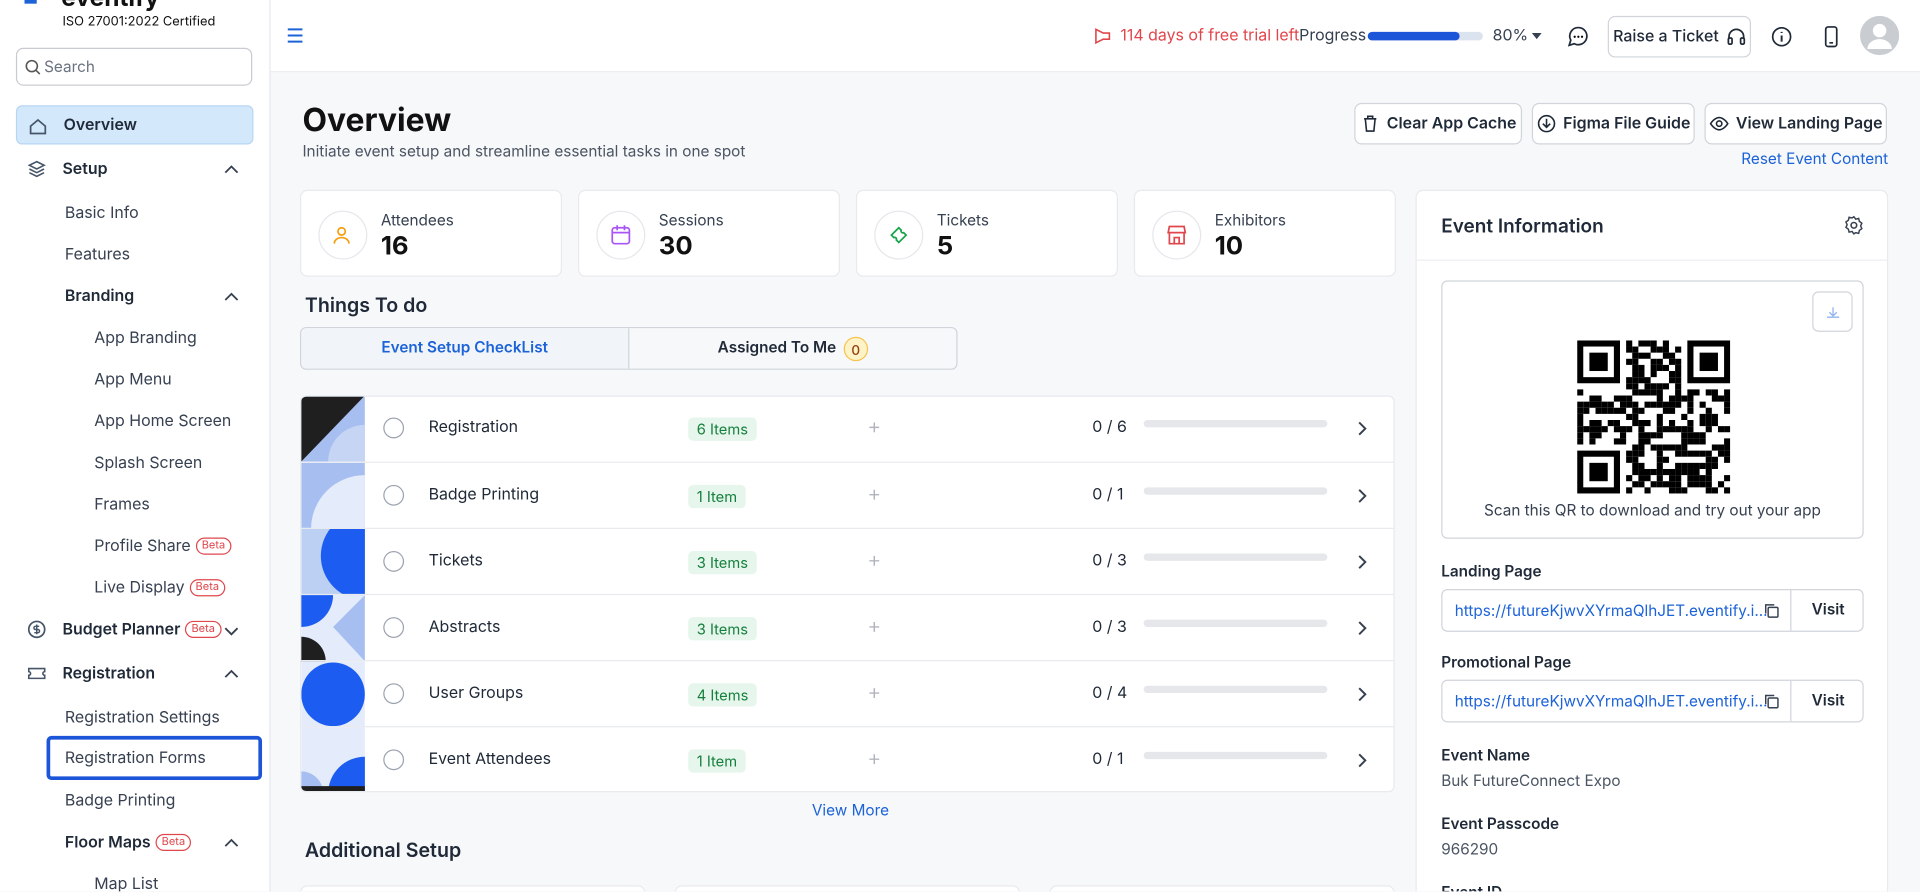 The image size is (1920, 892). What do you see at coordinates (120, 801) in the screenshot?
I see `nav-label: Badge Printing` at bounding box center [120, 801].